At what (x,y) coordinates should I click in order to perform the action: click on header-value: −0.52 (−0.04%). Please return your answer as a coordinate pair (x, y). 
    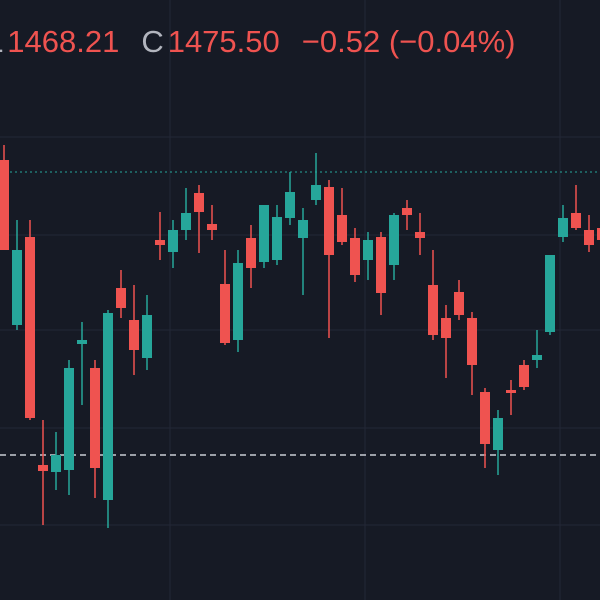
    Looking at the image, I should click on (409, 41).